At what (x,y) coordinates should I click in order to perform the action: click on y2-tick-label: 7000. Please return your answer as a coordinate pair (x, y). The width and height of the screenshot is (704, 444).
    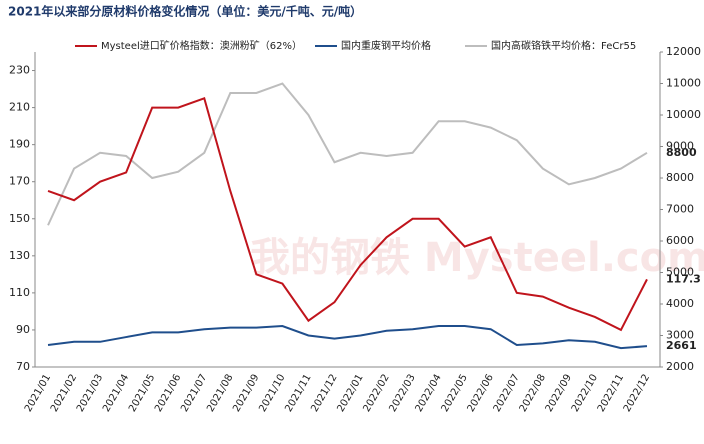
    Looking at the image, I should click on (680, 209).